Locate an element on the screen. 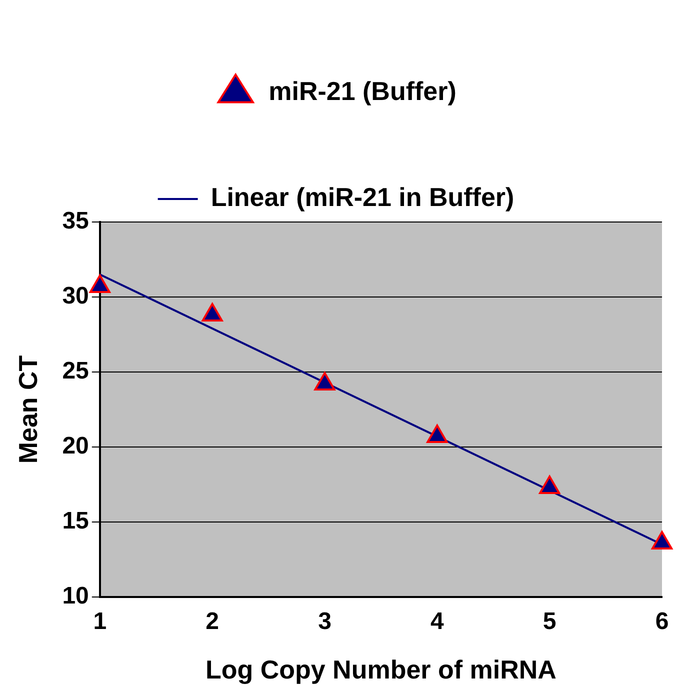 This screenshot has width=692, height=696. x-tick-label: 5 is located at coordinates (549, 622).